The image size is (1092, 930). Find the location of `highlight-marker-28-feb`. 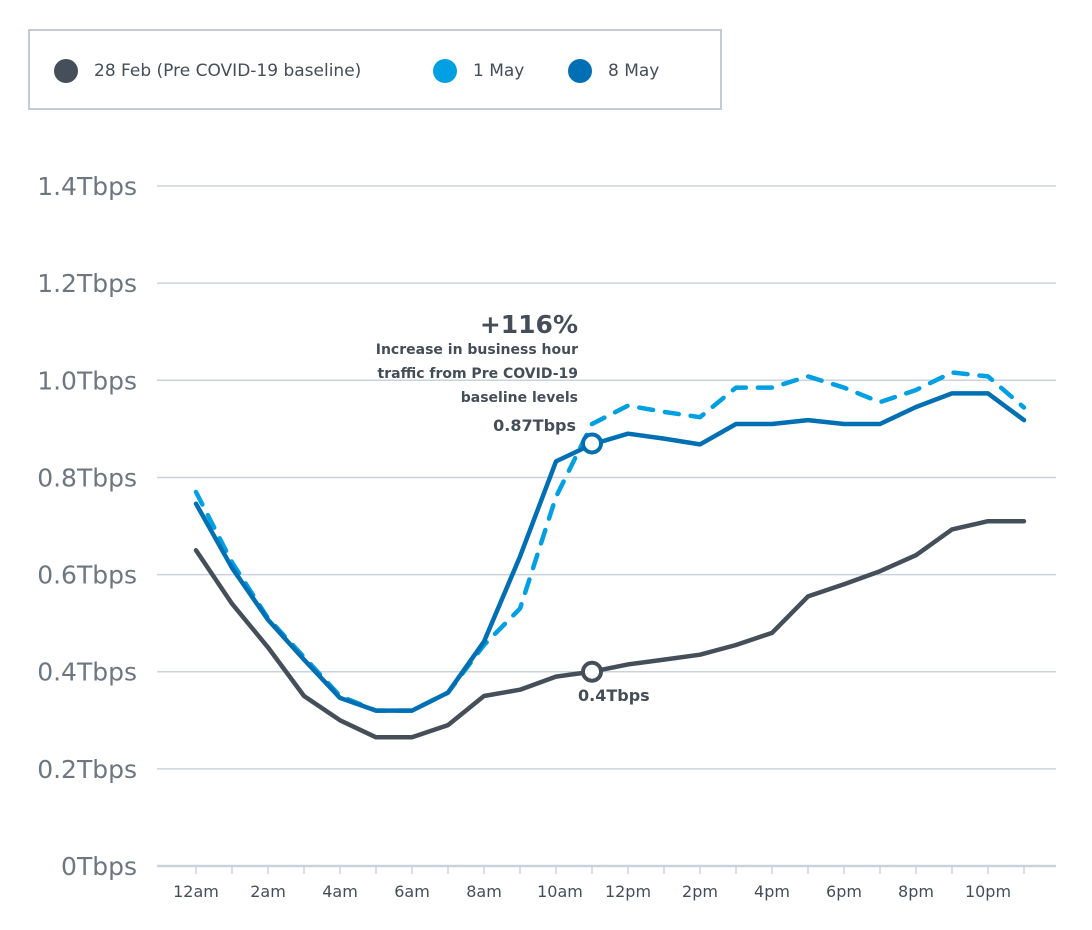

highlight-marker-28-feb is located at coordinates (592, 671).